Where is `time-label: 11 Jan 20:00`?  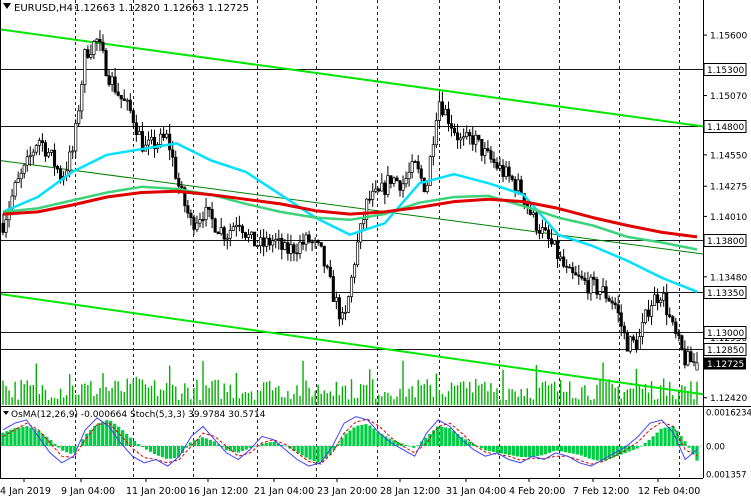 time-label: 11 Jan 20:00 is located at coordinates (156, 491).